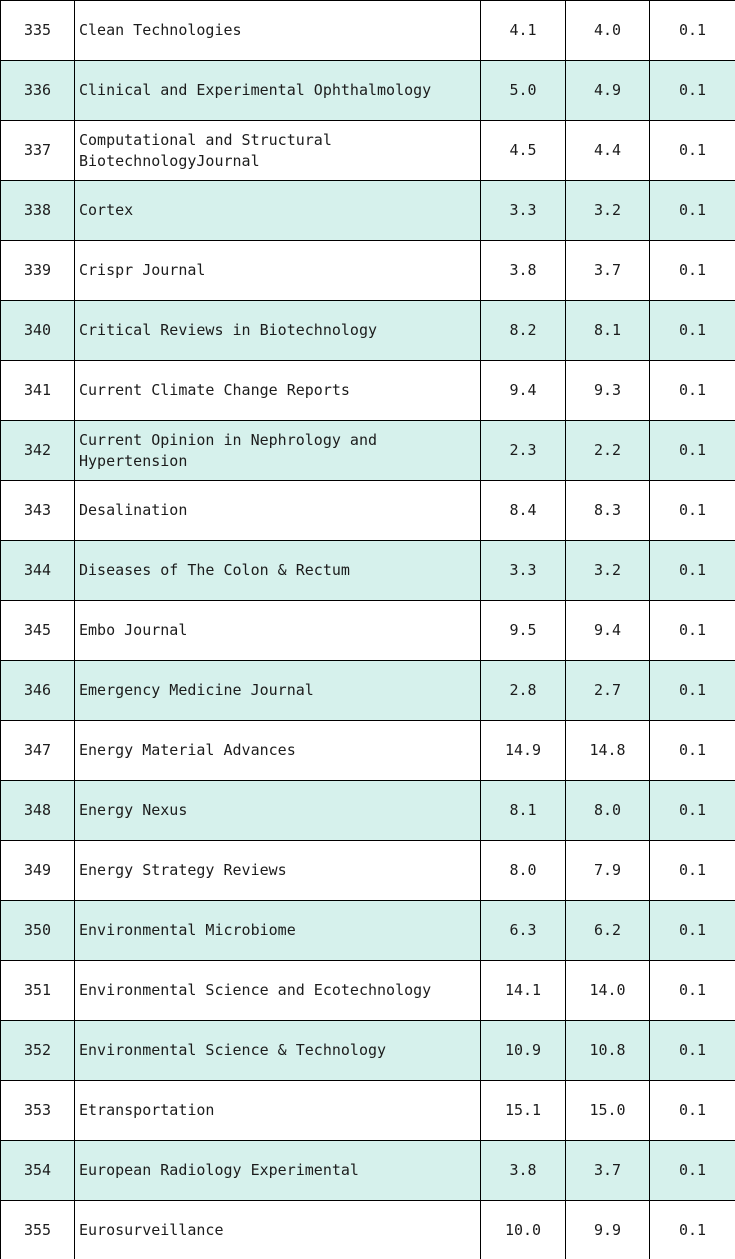 This screenshot has width=735, height=1259. Describe the element at coordinates (277, 390) in the screenshot. I see `journal-name-cell: Current Climate Change Reports` at that location.